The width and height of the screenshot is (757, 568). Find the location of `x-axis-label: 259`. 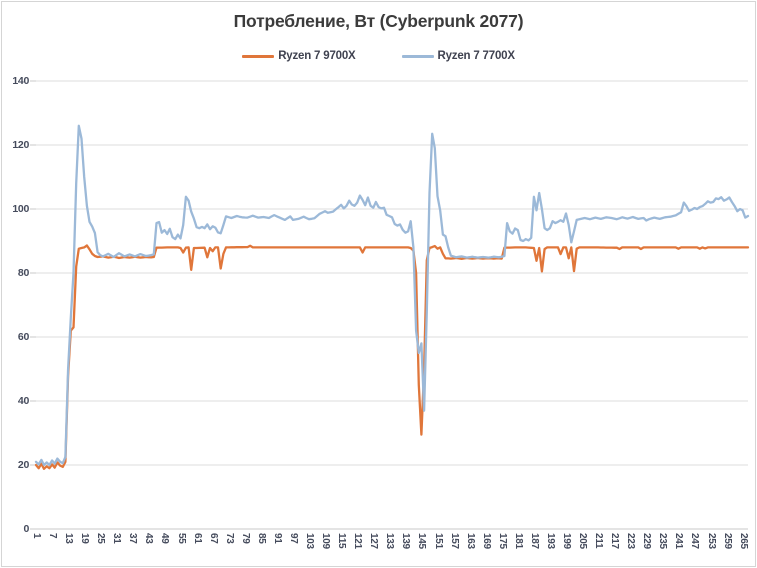

x-axis-label: 259 is located at coordinates (727, 541).